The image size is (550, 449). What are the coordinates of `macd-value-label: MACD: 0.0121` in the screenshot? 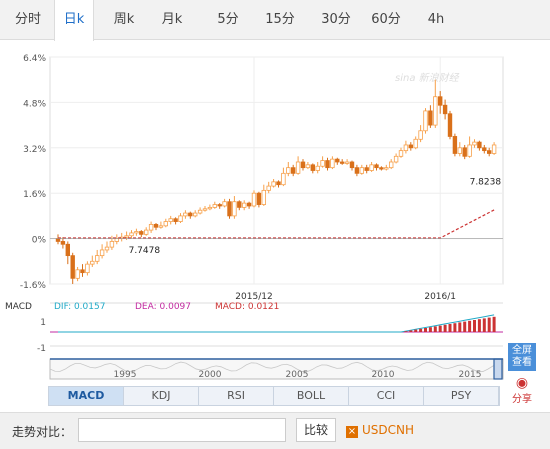 It's located at (247, 307).